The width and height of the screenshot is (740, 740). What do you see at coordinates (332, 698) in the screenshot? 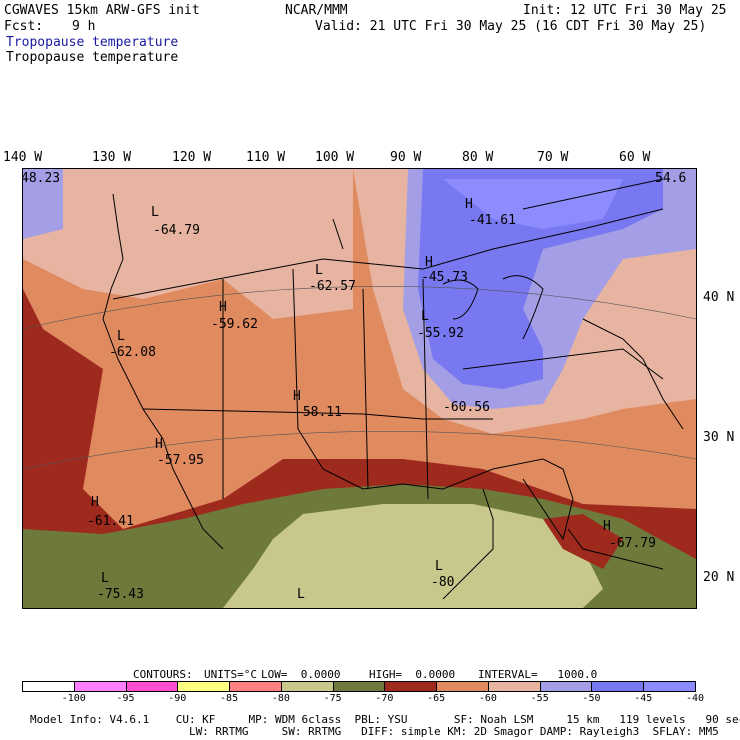
I see `colorbar-tick-label: -75` at bounding box center [332, 698].